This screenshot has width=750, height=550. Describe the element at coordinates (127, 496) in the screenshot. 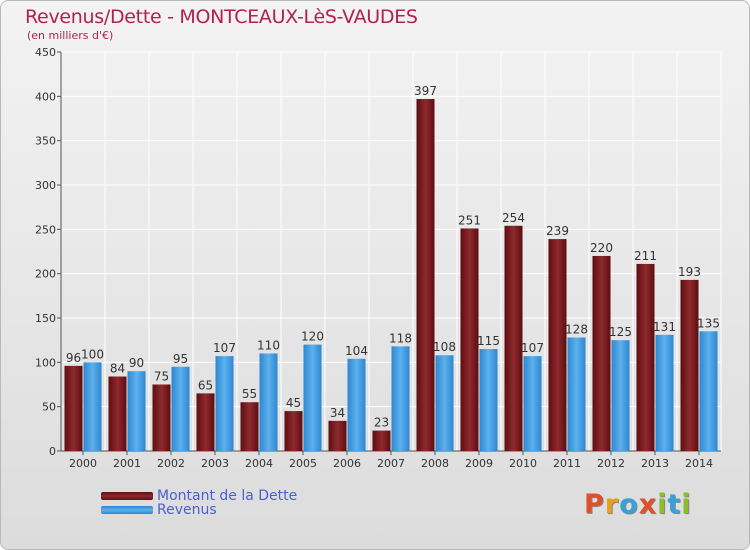

I see `legend-swatch-dette` at that location.